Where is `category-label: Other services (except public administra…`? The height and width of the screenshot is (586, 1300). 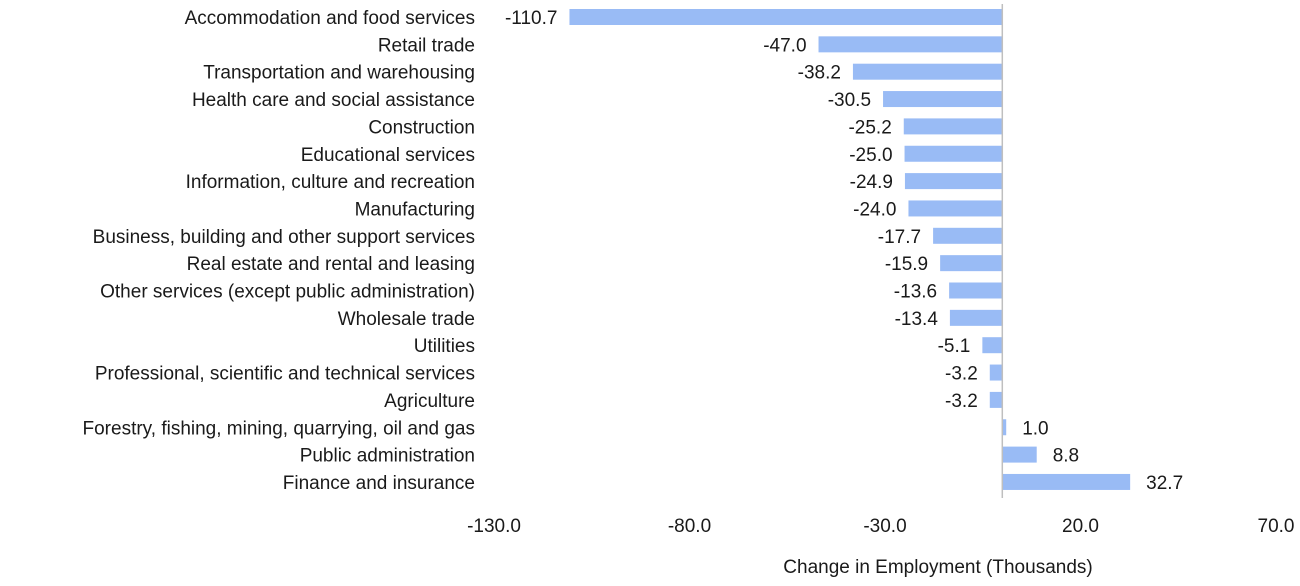 category-label: Other services (except public administra… is located at coordinates (287, 292).